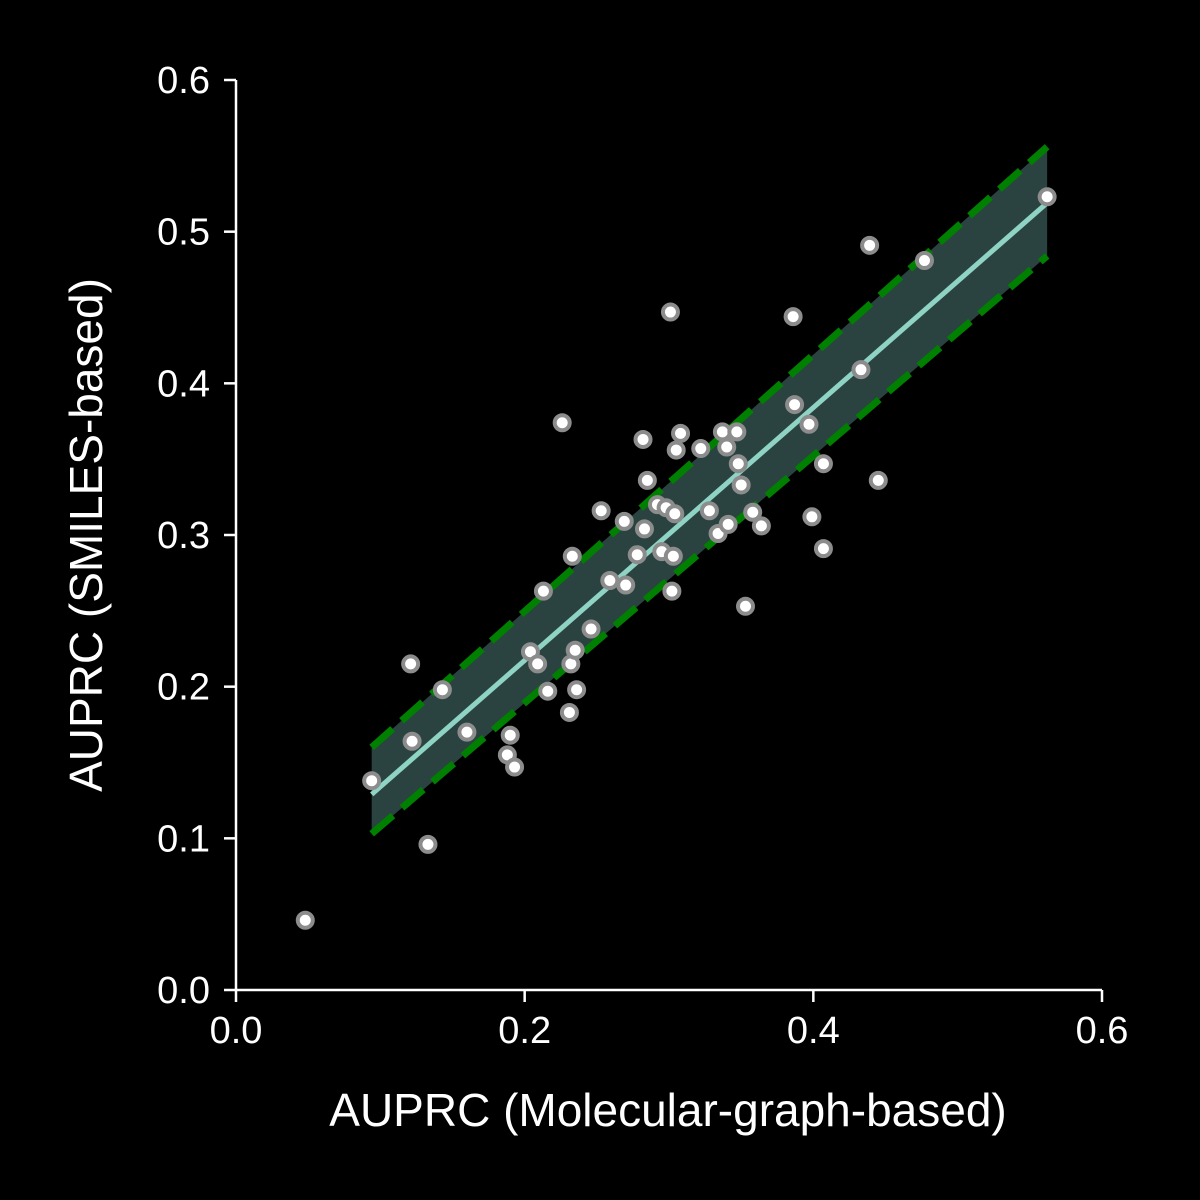  I want to click on x-axis-title: AUPRC (Molecular-graph-based), so click(667, 1110).